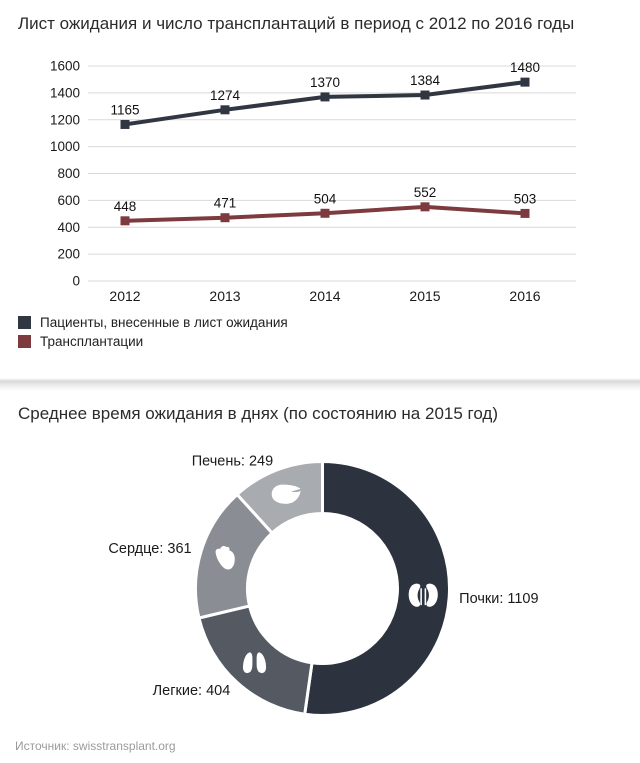 The width and height of the screenshot is (640, 763). What do you see at coordinates (65, 92) in the screenshot?
I see `y-tick-label: 1400` at bounding box center [65, 92].